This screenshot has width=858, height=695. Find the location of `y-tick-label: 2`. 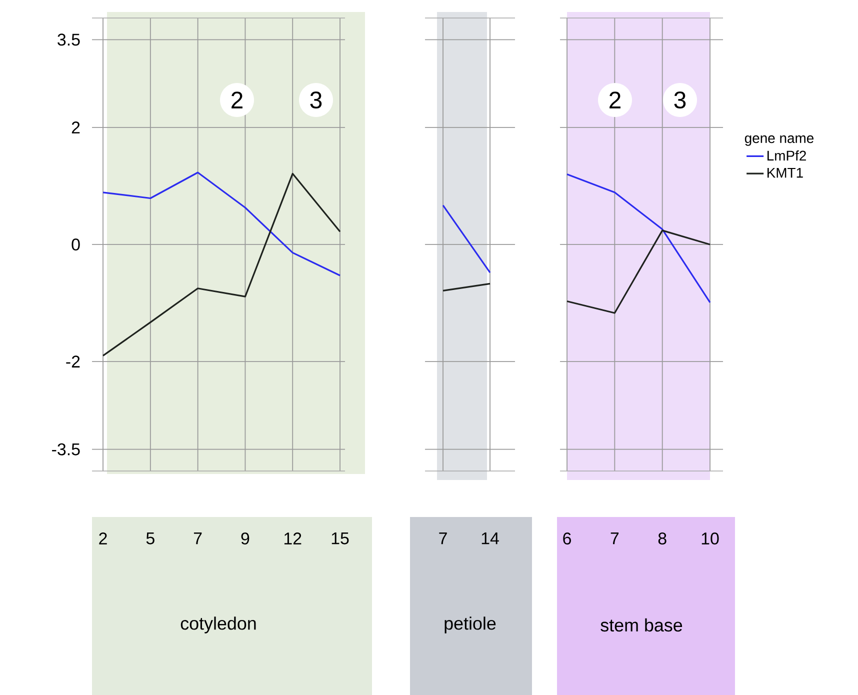

y-tick-label: 2 is located at coordinates (76, 128).